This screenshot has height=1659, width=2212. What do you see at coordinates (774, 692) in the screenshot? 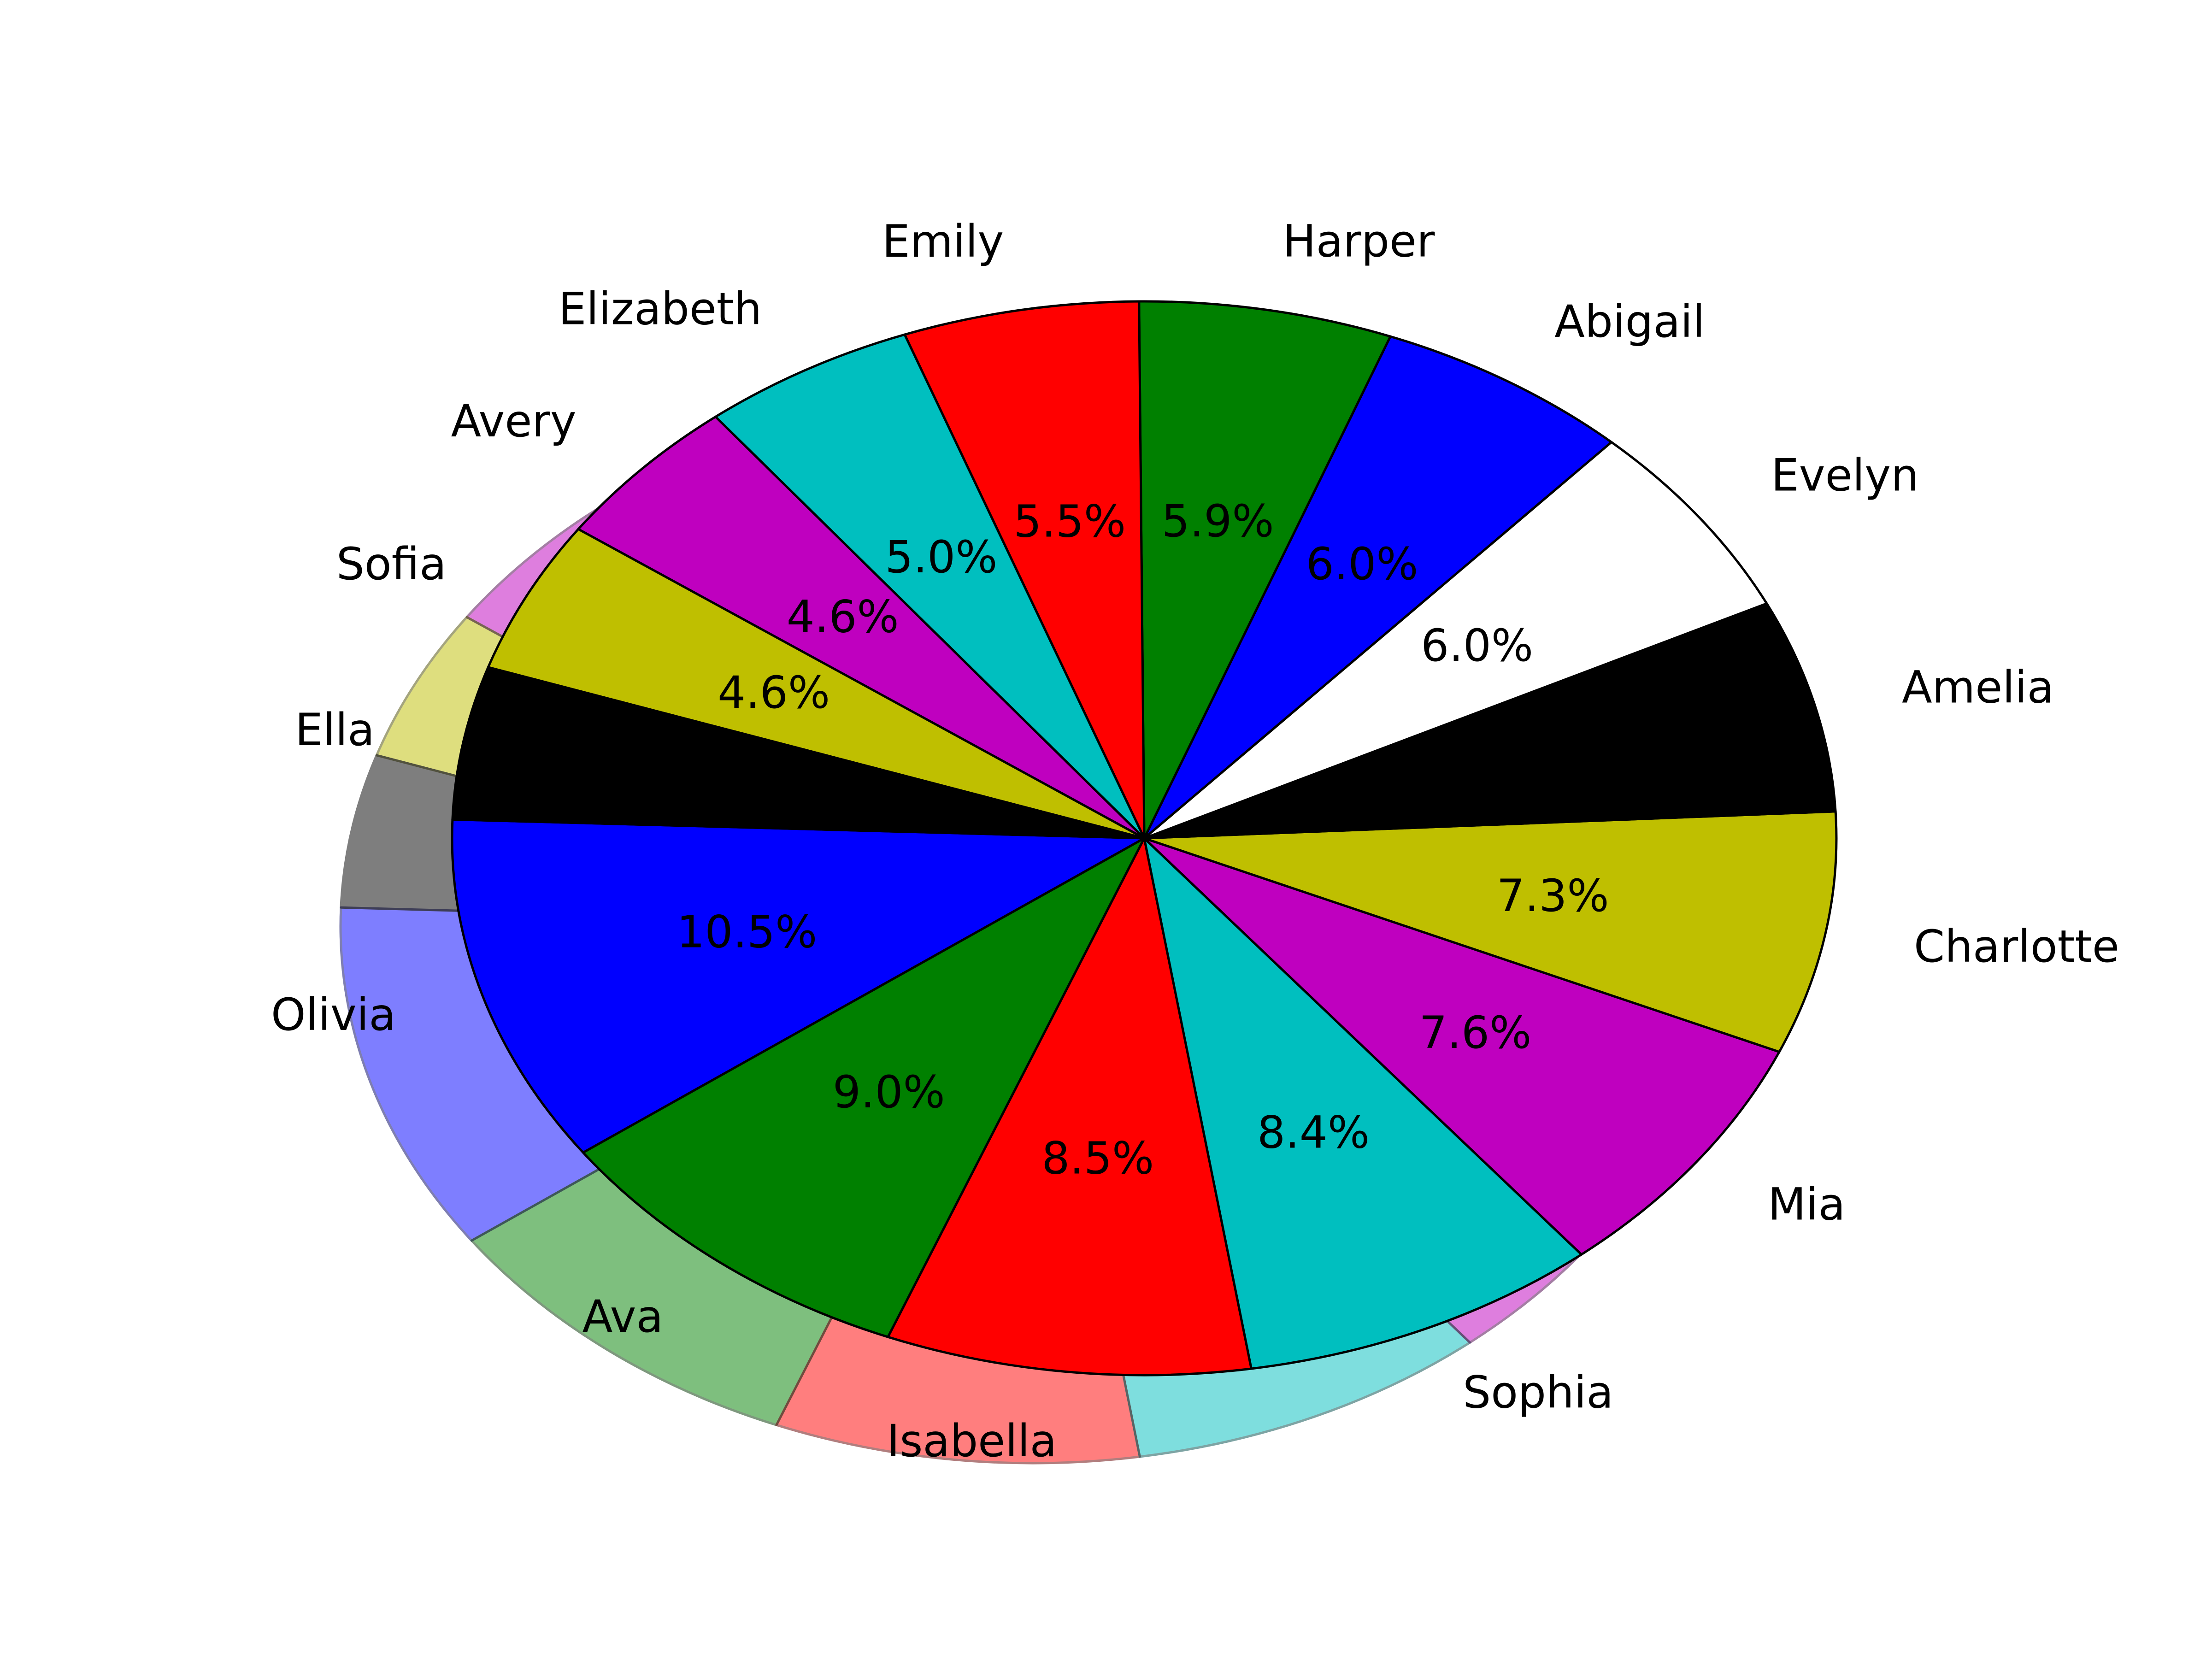
I see `slice-percent-sofia: 4.6%` at bounding box center [774, 692].